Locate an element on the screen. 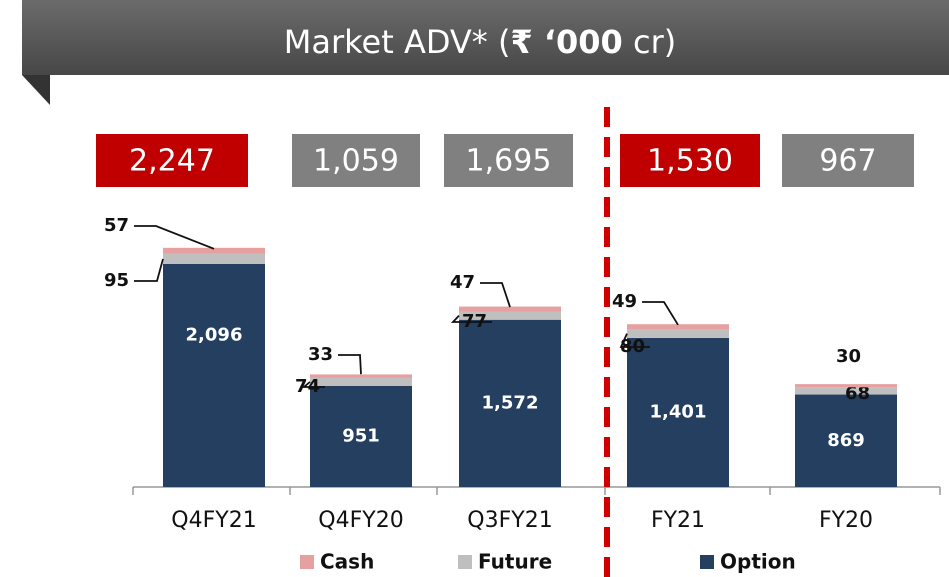 The width and height of the screenshot is (949, 577). data-label: 951 is located at coordinates (361, 435).